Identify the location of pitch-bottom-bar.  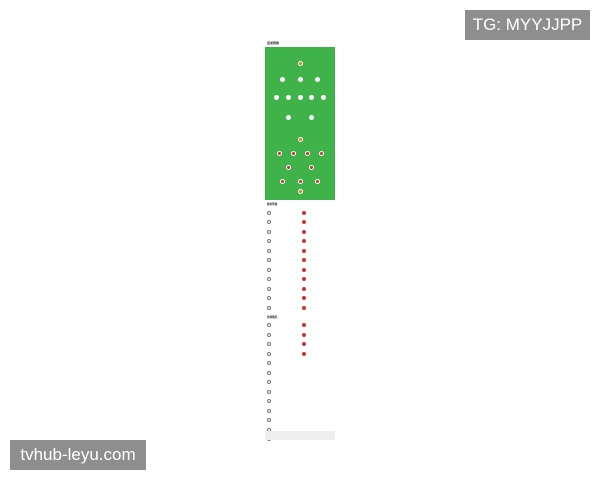
(300, 198).